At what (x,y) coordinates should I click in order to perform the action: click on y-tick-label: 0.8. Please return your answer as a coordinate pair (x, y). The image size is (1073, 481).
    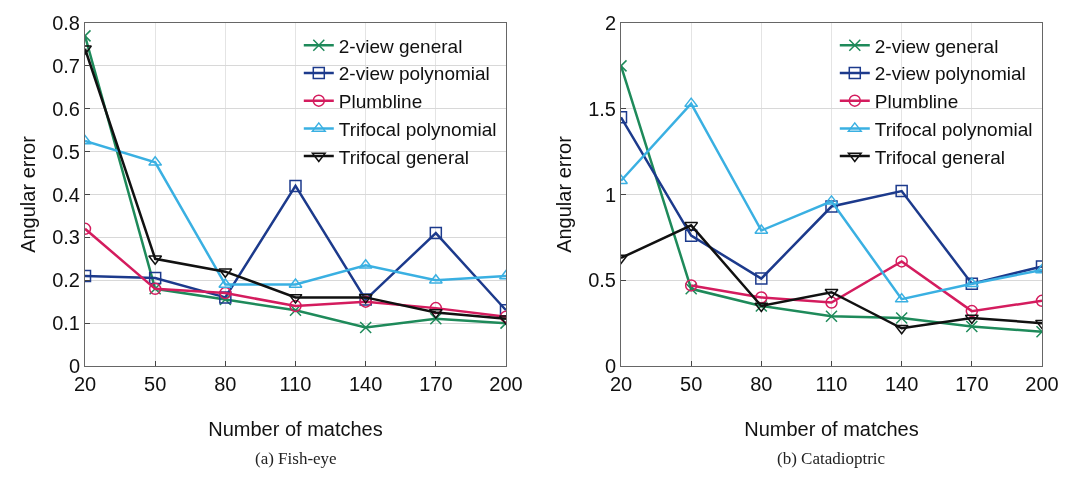
    Looking at the image, I should click on (66, 23).